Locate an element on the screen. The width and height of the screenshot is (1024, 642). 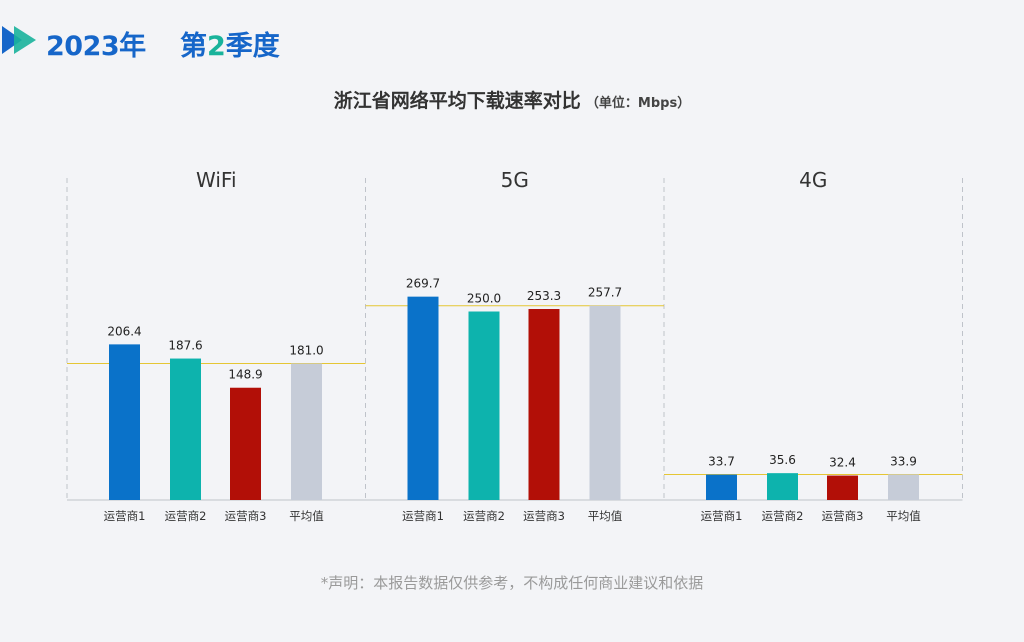
data-label: 187.6 is located at coordinates (185, 346).